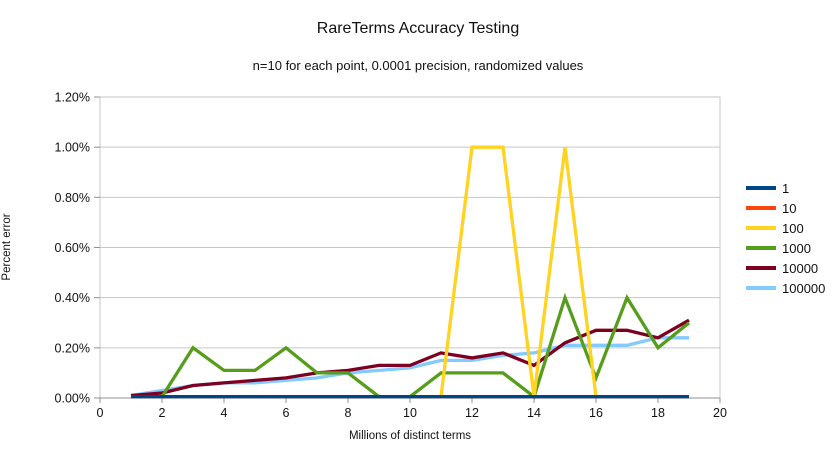 Image resolution: width=836 pixels, height=470 pixels. I want to click on y-tick-label: 1.00%, so click(72, 148).